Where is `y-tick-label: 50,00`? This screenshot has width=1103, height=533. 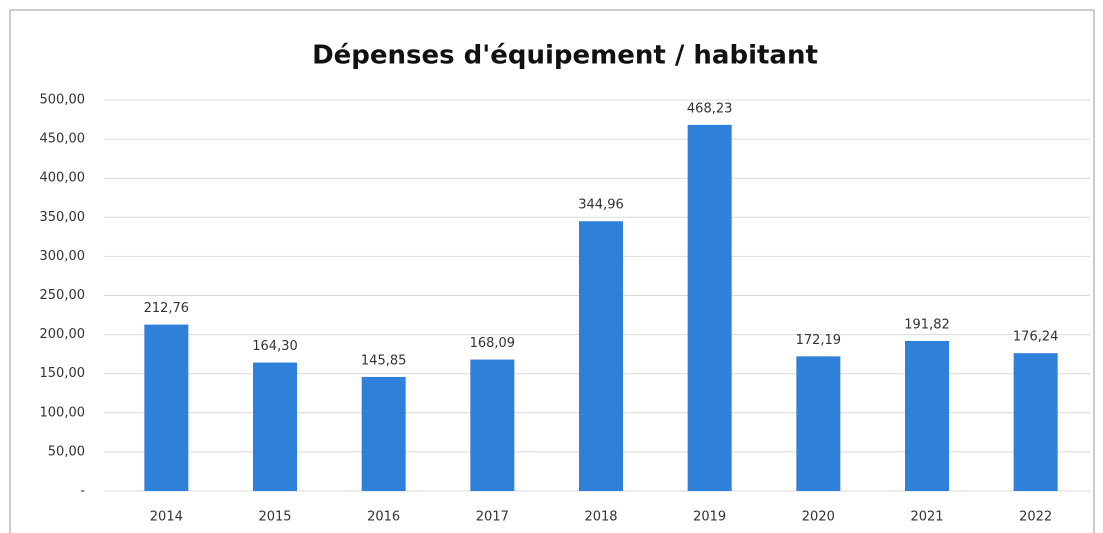 y-tick-label: 50,00 is located at coordinates (66, 451).